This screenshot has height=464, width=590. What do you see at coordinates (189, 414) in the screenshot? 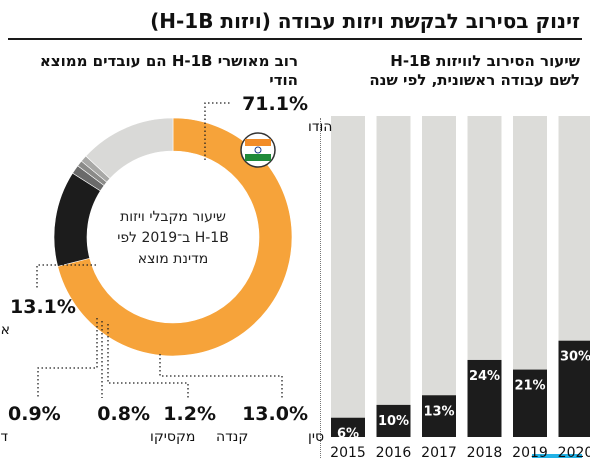
I see `slice-value-canada: 1.2%` at bounding box center [189, 414].